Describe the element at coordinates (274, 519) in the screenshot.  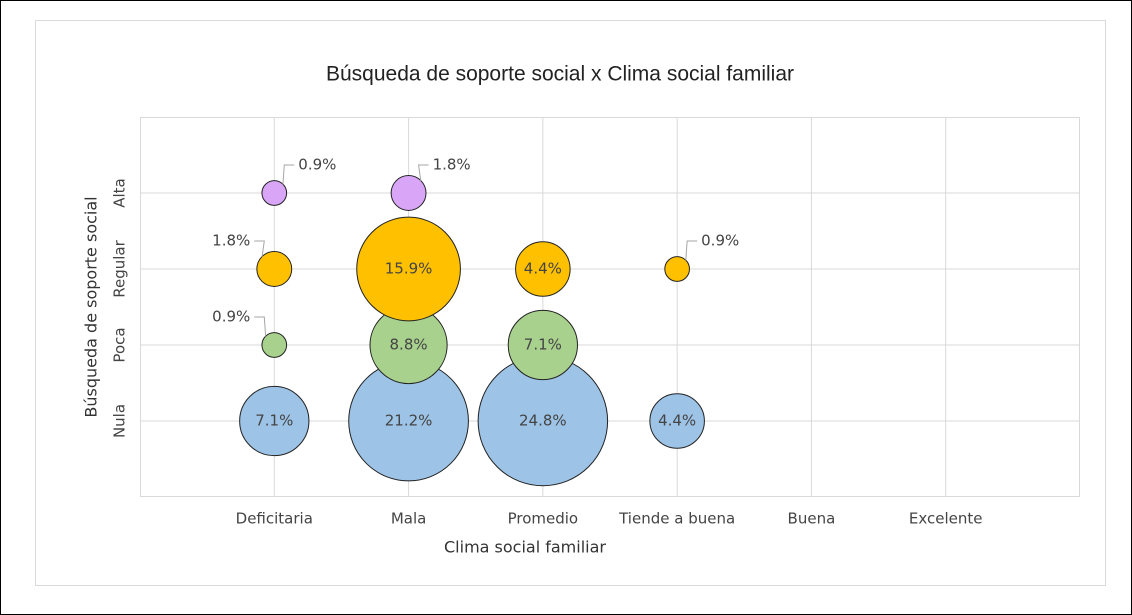
I see `x-tick-label: Deficitaria` at that location.